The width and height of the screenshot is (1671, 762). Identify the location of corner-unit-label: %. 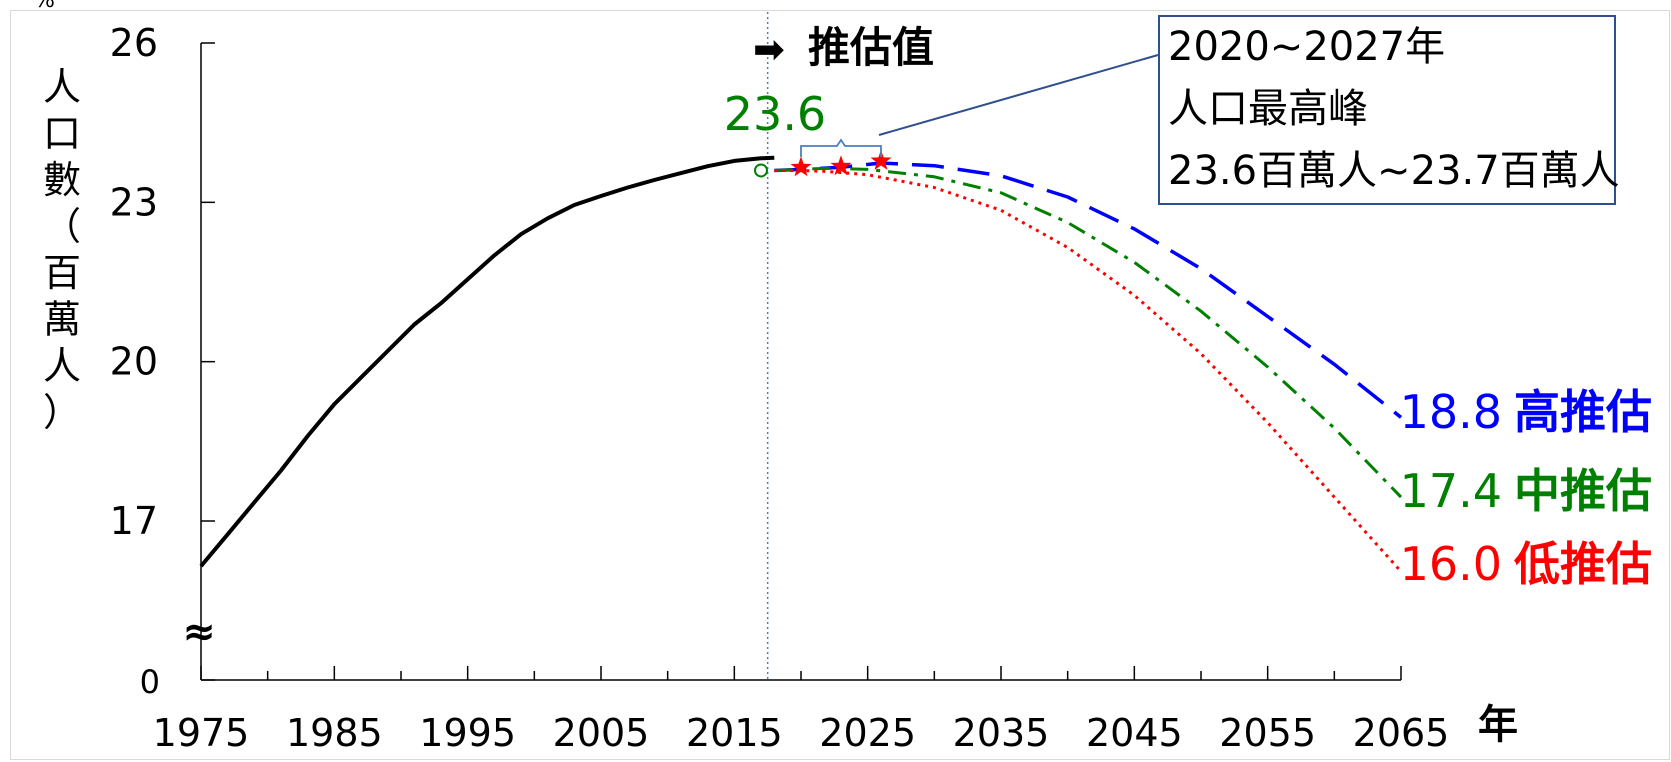
(44, 6).